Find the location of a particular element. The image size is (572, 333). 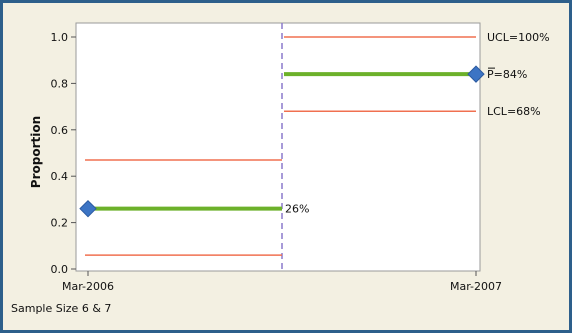

center-label: 26% is located at coordinates (297, 209).